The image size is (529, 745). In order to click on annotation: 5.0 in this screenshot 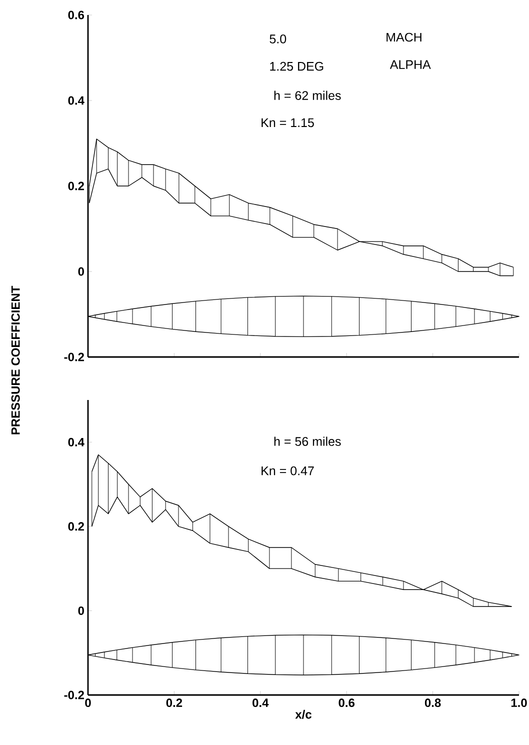, I will do `click(278, 39)`.